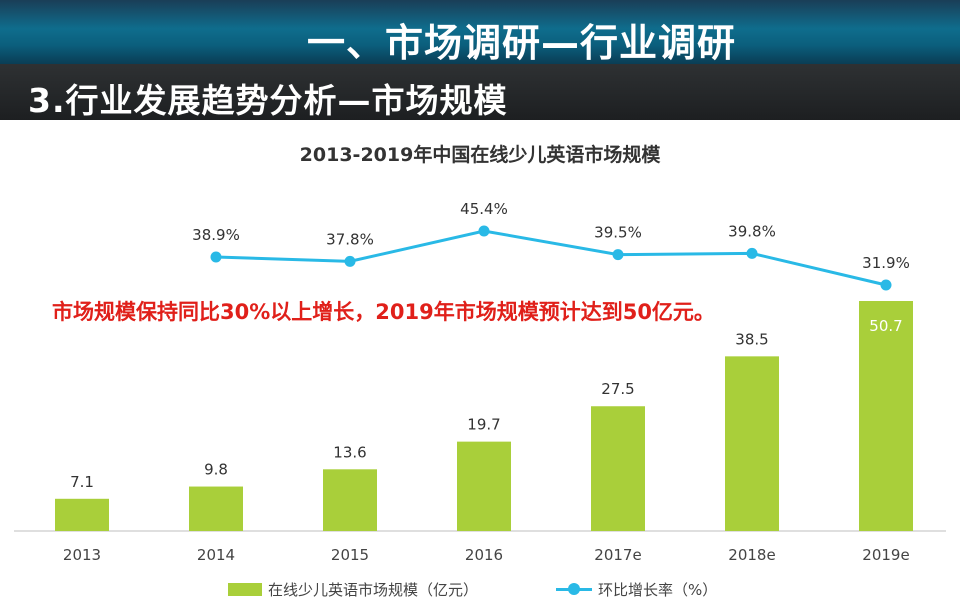 Image resolution: width=960 pixels, height=600 pixels. Describe the element at coordinates (480, 155) in the screenshot. I see `chart-title: 2013-2019年中国在线少儿英语市场规模` at that location.